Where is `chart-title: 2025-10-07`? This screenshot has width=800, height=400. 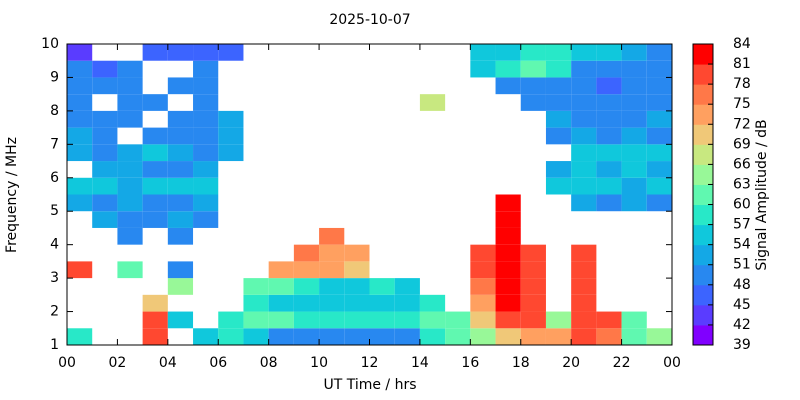 chart-title: 2025-10-07 is located at coordinates (369, 20).